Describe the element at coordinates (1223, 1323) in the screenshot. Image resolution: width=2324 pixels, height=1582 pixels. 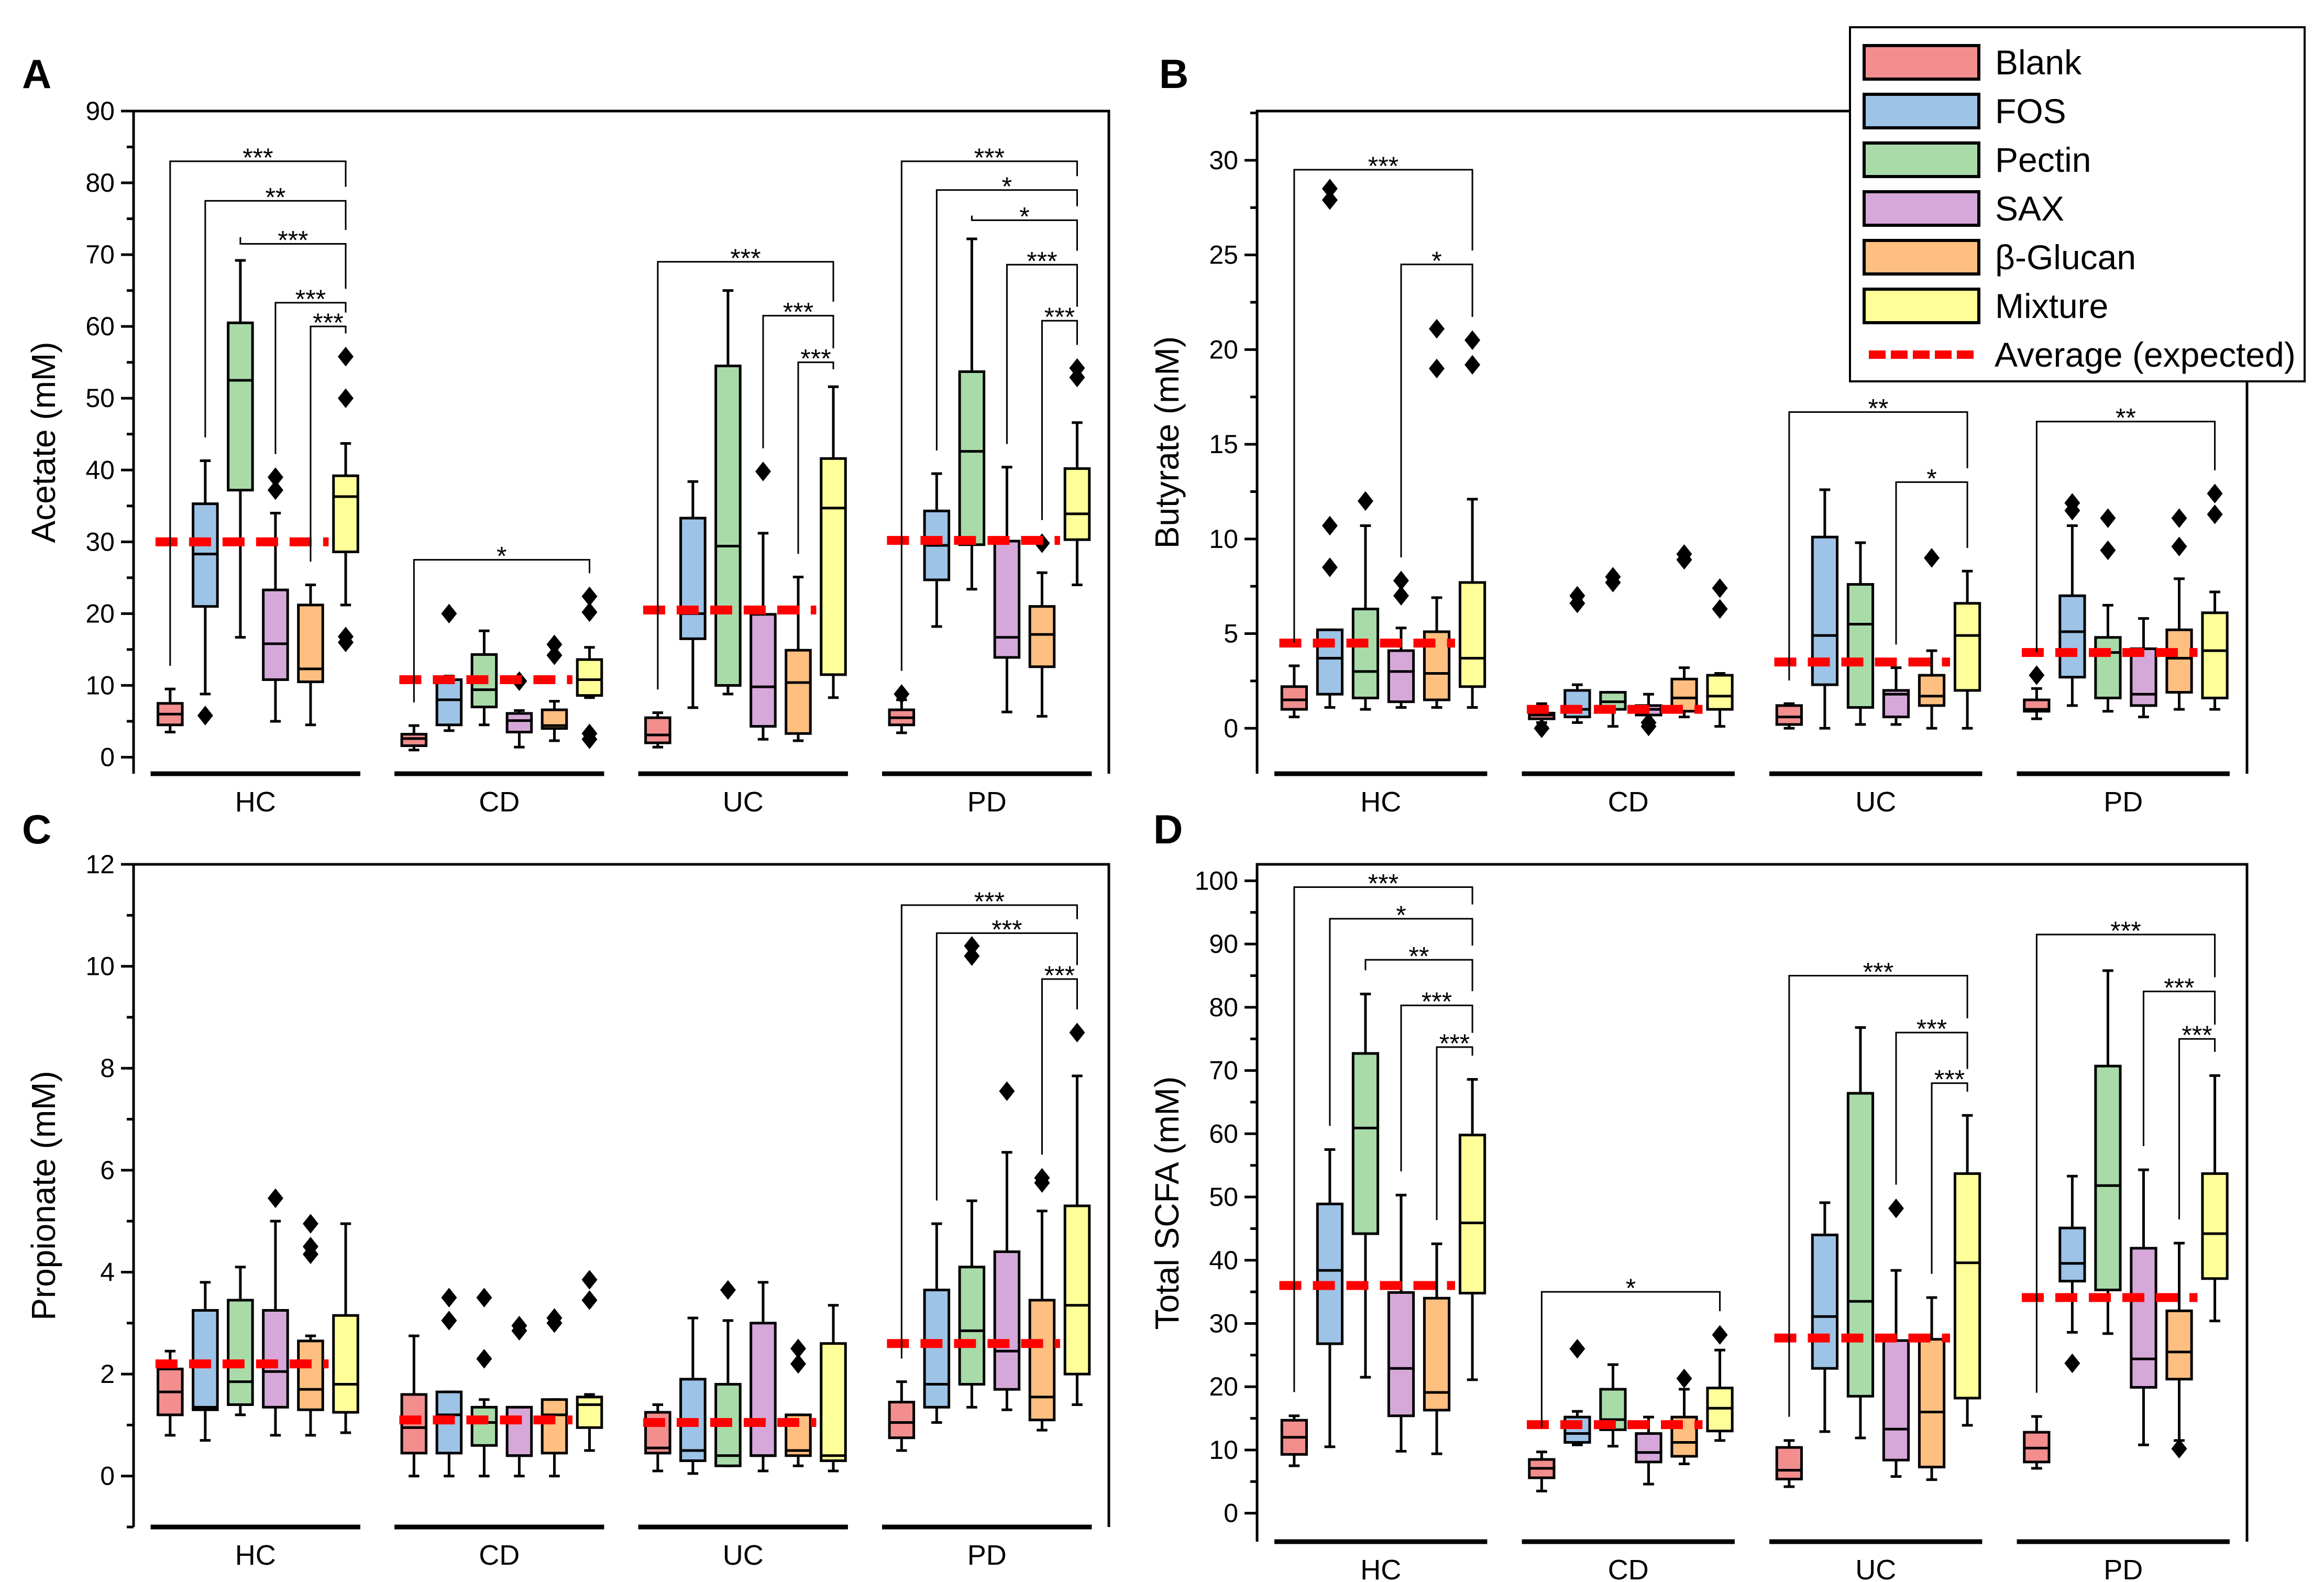
I see `y-tick-label: 30` at that location.